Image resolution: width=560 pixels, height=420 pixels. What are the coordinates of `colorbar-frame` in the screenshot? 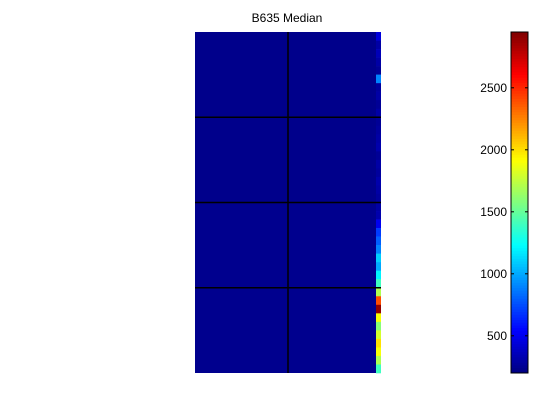 It's located at (519, 202).